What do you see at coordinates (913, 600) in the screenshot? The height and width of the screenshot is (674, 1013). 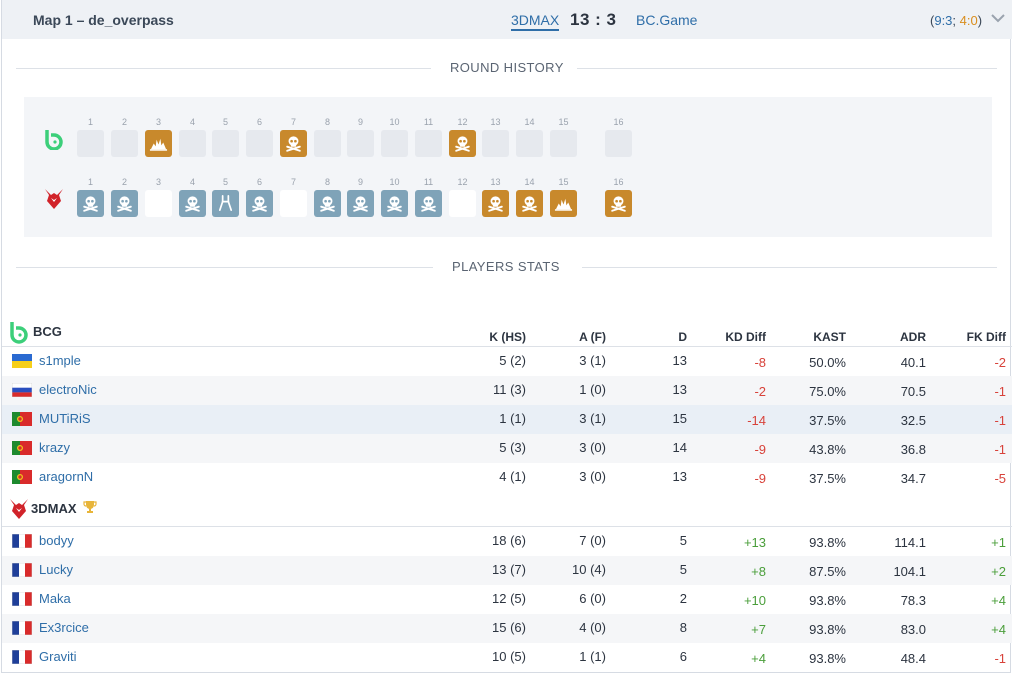 I see `stat-cell: 78.3` at bounding box center [913, 600].